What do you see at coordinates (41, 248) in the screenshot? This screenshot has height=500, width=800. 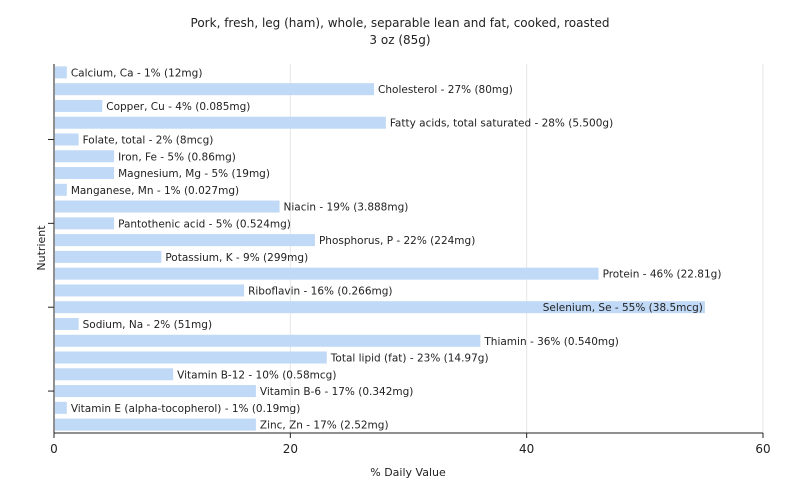 I see `y-axis-label: Nutrient` at bounding box center [41, 248].